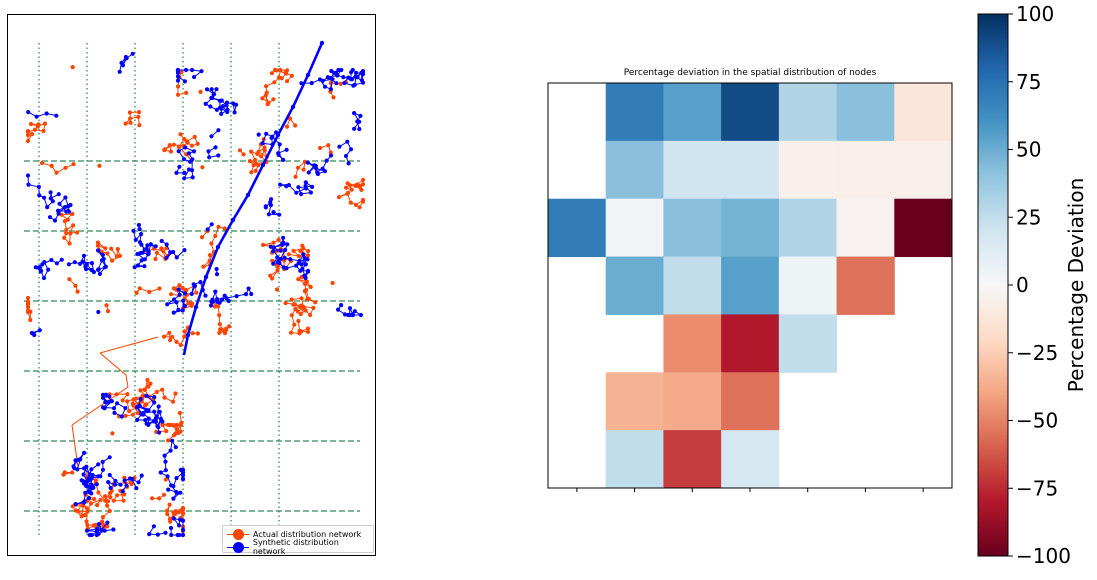 The width and height of the screenshot is (1097, 580). Describe the element at coordinates (993, 285) in the screenshot. I see `colorbar-gradient` at that location.